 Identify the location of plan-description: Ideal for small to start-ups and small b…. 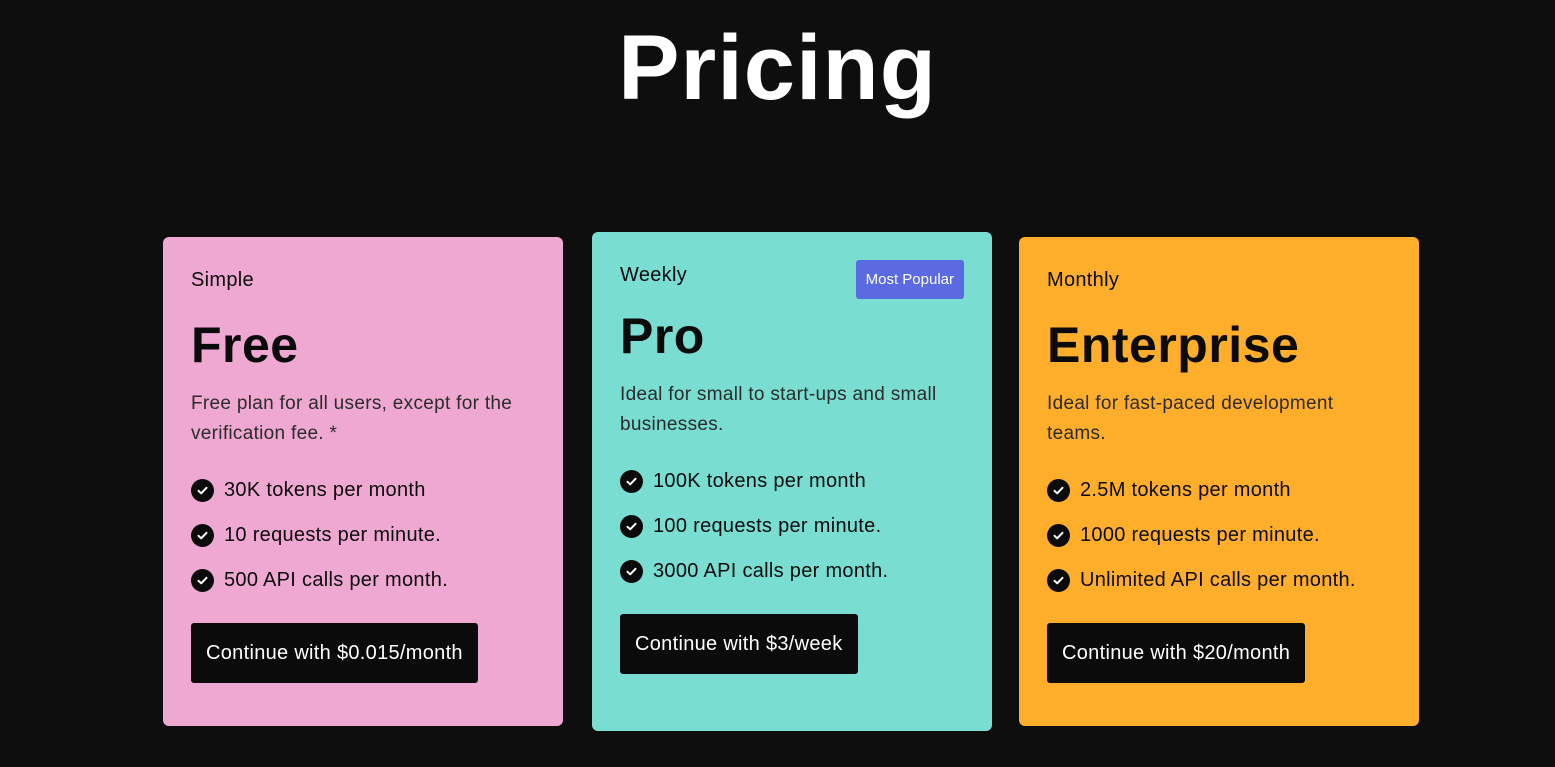
(778, 409).